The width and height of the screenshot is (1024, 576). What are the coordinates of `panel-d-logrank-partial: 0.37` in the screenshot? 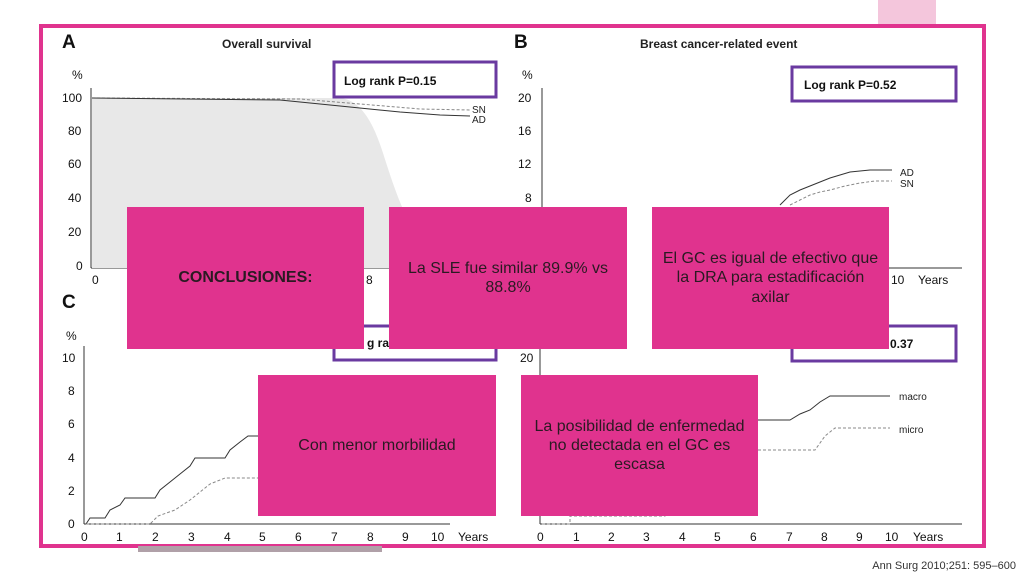 It's located at (902, 344).